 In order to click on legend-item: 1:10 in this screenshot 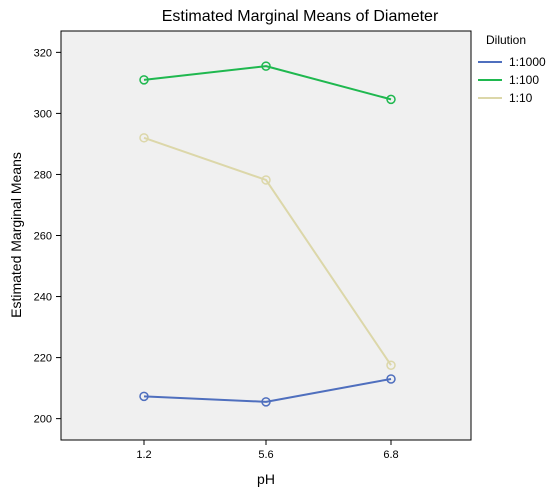, I will do `click(505, 98)`.